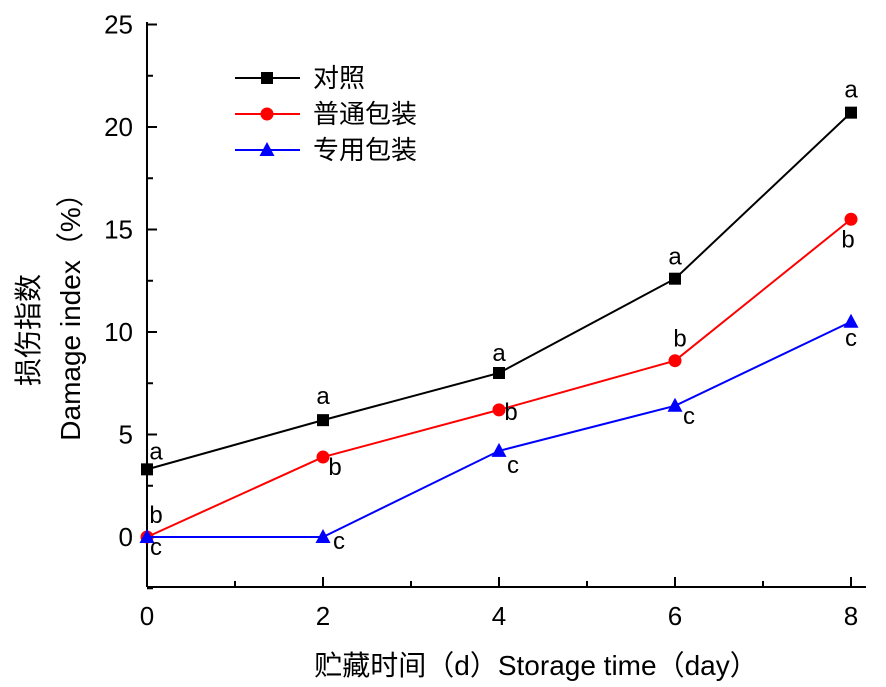 The width and height of the screenshot is (886, 687). I want to click on y-axis-title-cn: 损伤指数, so click(28, 330).